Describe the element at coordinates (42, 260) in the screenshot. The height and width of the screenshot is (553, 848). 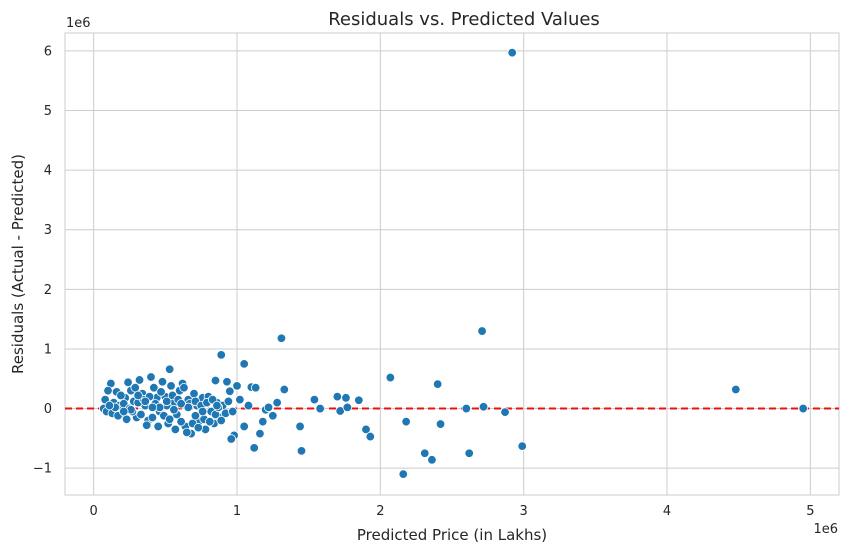
I see `y-axis-ticks: −1 0 1 2 3 4 5 6` at that location.